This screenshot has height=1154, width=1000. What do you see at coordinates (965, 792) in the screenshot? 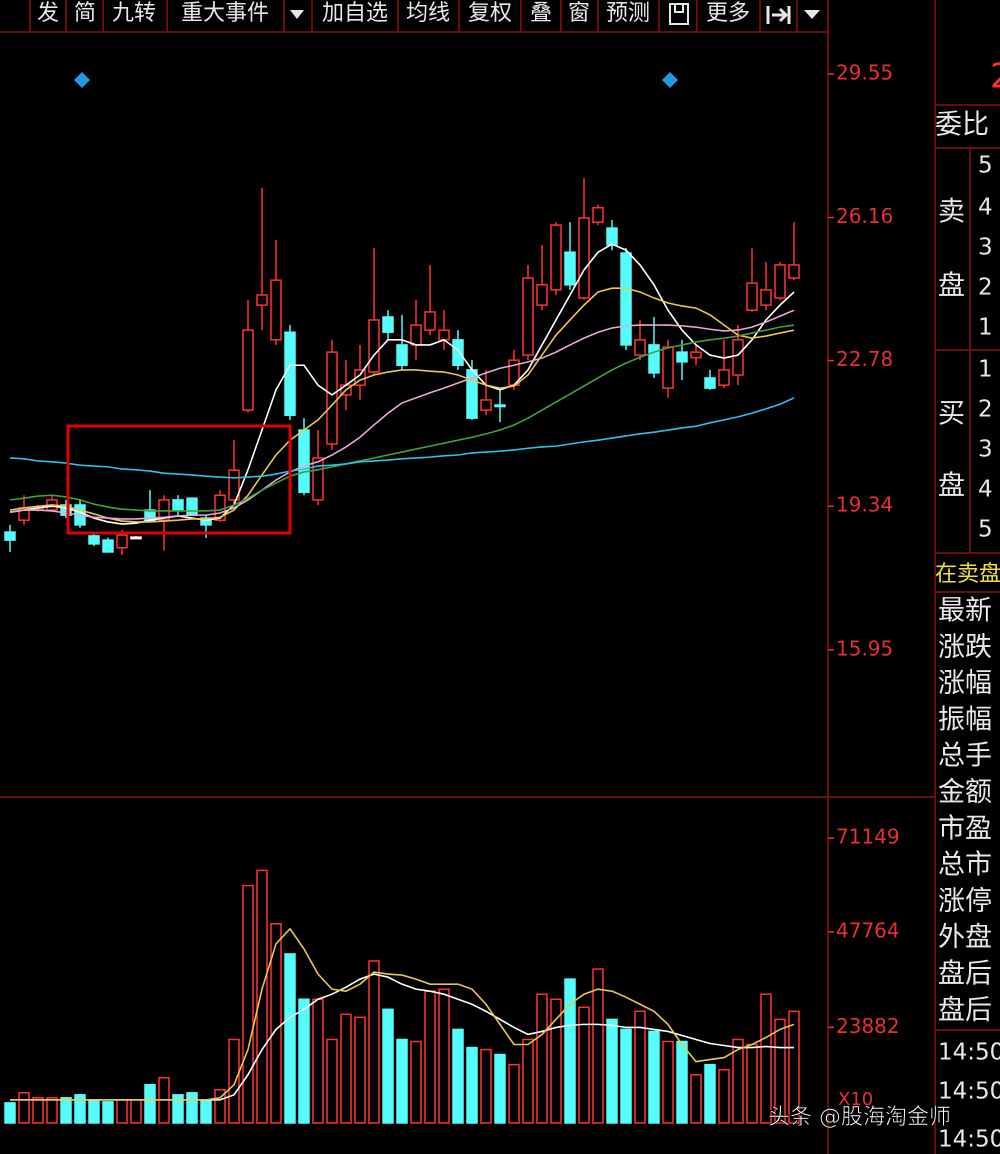
I see `field-label: 金额` at bounding box center [965, 792].